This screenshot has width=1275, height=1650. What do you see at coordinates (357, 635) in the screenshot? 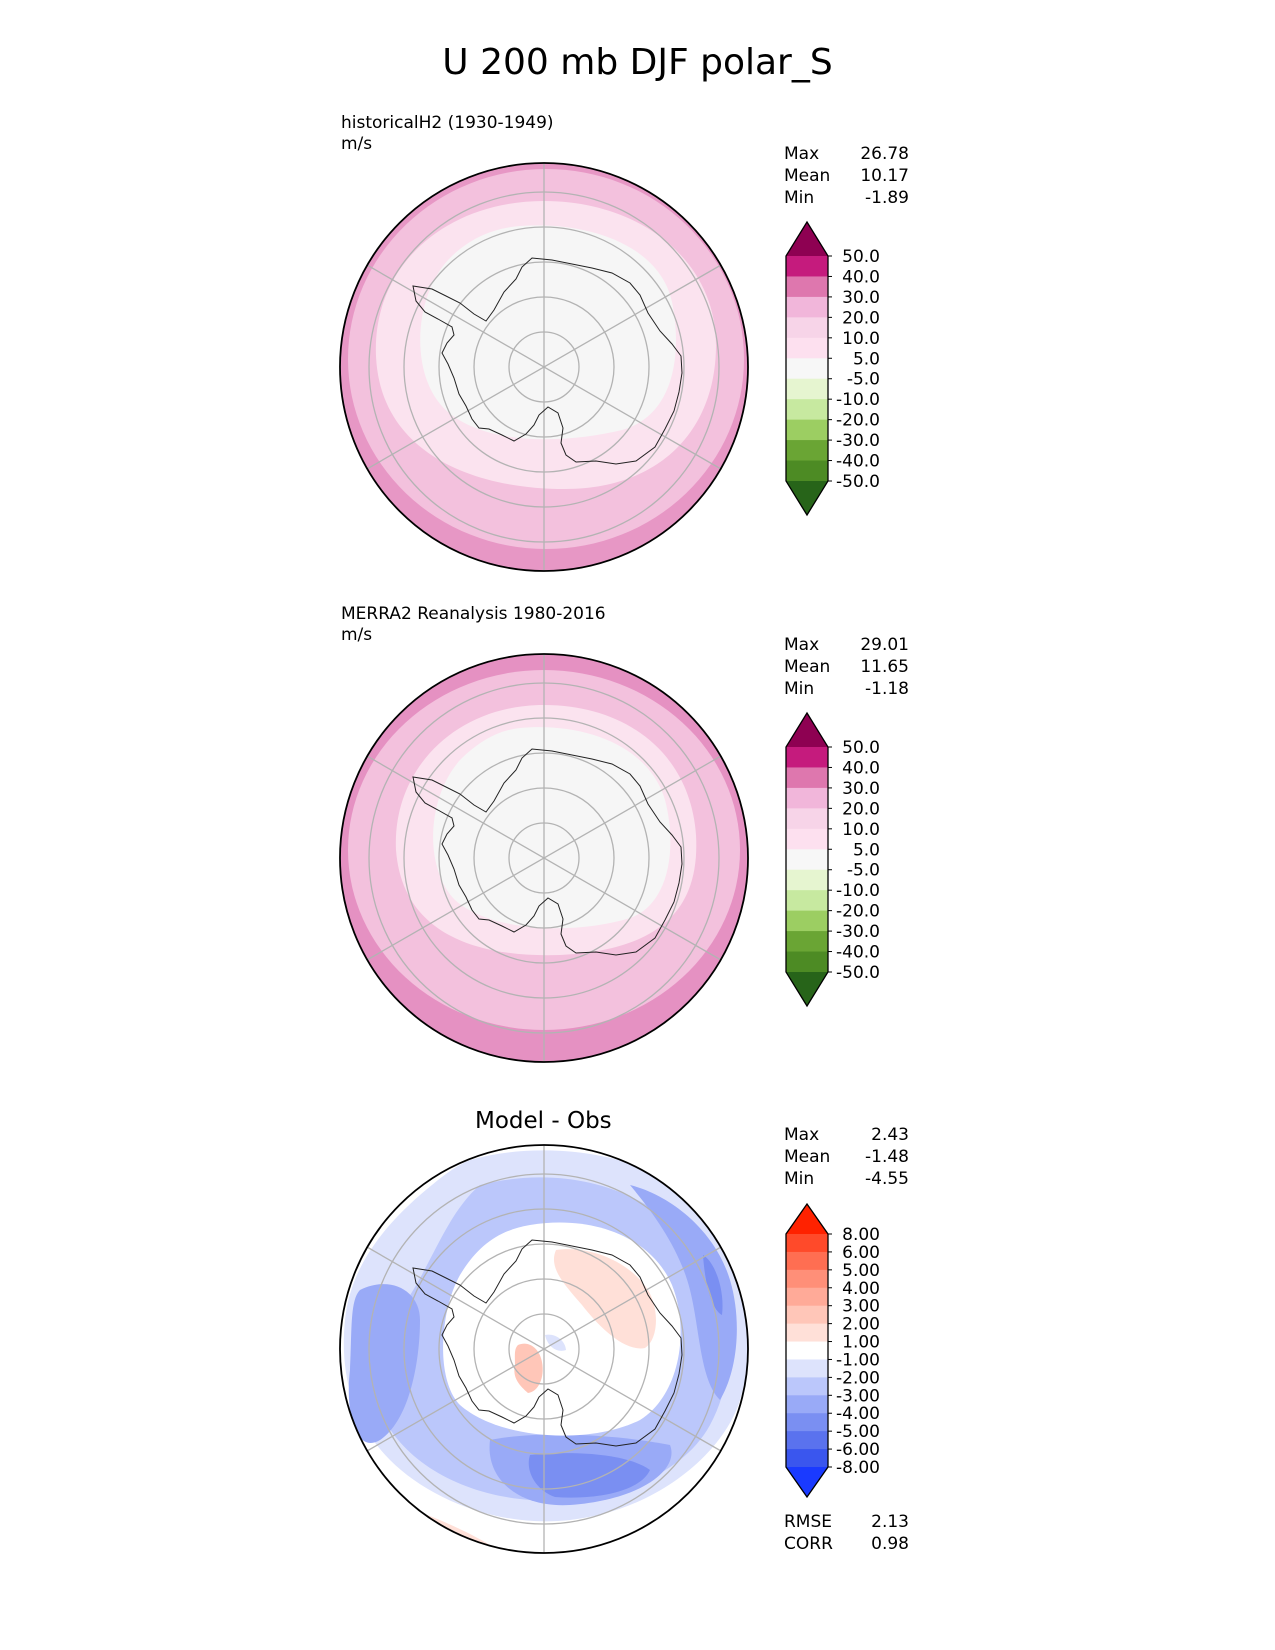
I see `panel-2-units: m/s` at bounding box center [357, 635].